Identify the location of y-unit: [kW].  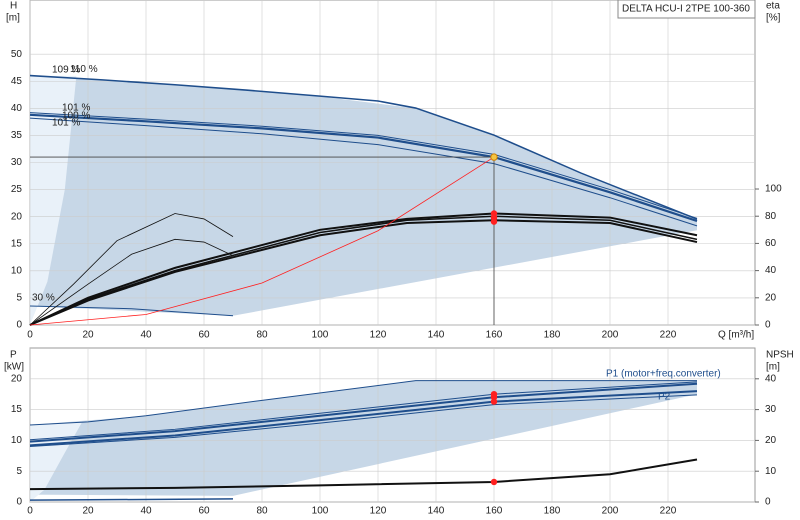
(14, 367).